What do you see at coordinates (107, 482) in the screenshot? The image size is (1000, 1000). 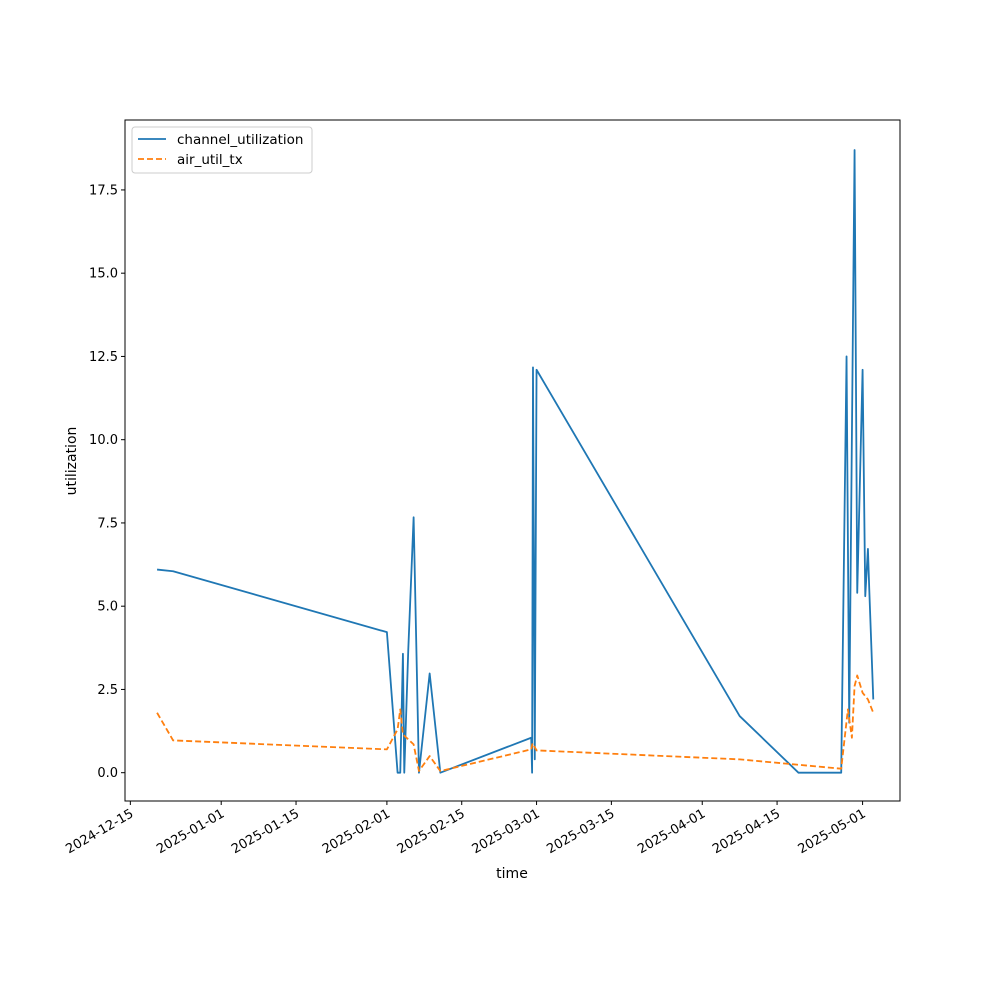 I see `y-axis: 0.0 2.5 5.0 7.5 10.0 12.5 15.0 17.5` at bounding box center [107, 482].